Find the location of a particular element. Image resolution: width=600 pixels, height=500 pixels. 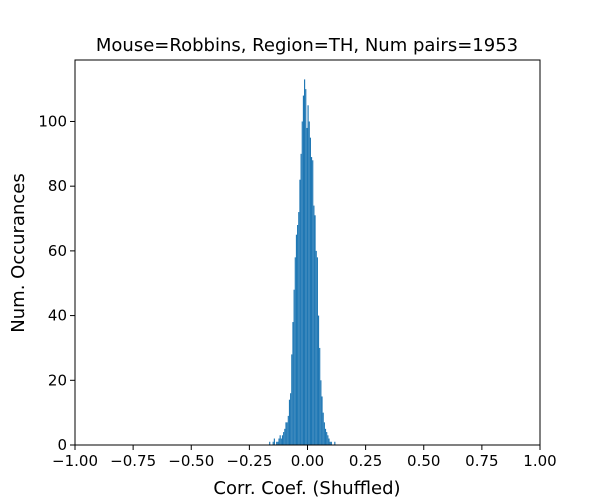

x-tick-label: 0.75 is located at coordinates (481, 461).